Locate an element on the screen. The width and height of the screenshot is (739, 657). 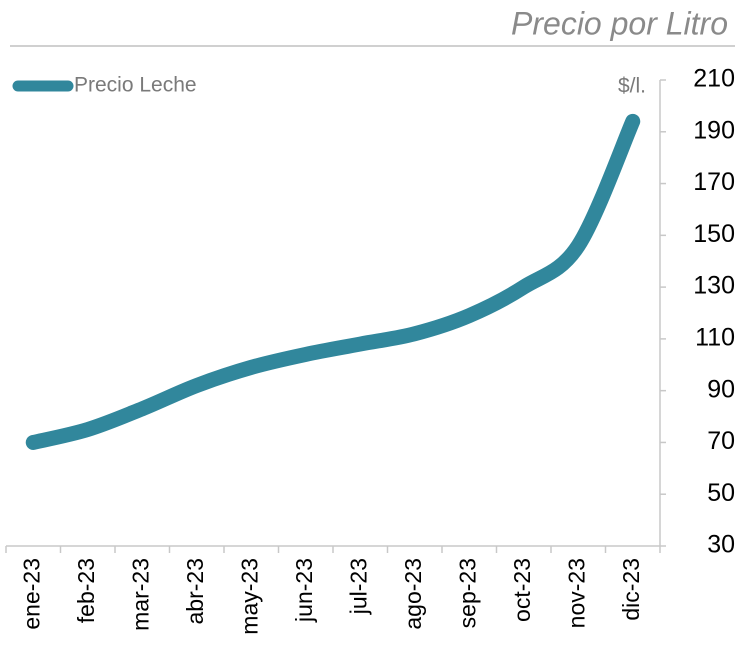
y-tick-label: 130 is located at coordinates (714, 286).